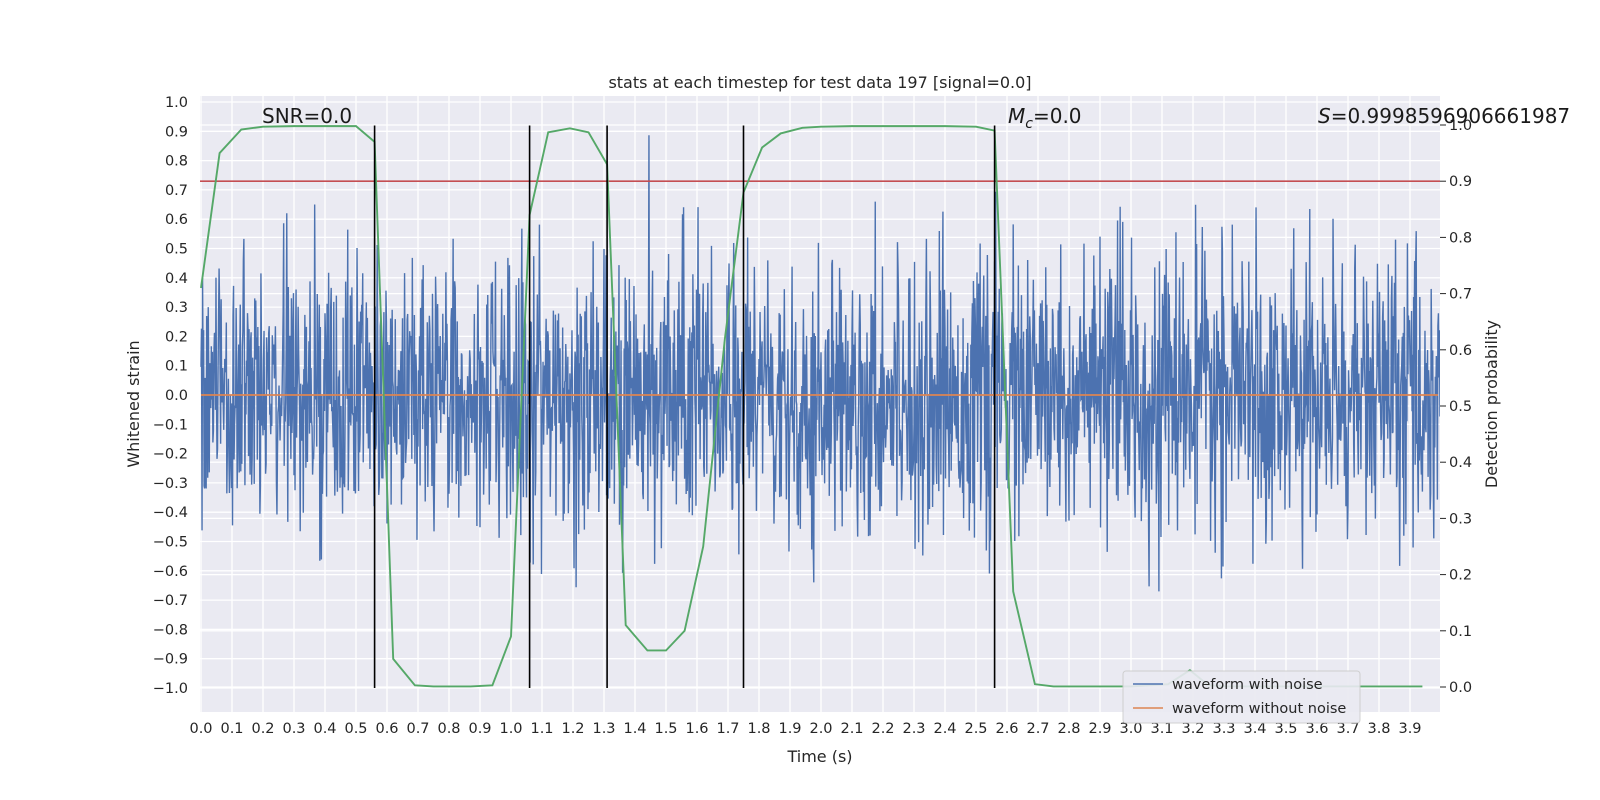 The image size is (1600, 800). What do you see at coordinates (176, 279) in the screenshot?
I see `y-tick-label: 0.4` at bounding box center [176, 279].